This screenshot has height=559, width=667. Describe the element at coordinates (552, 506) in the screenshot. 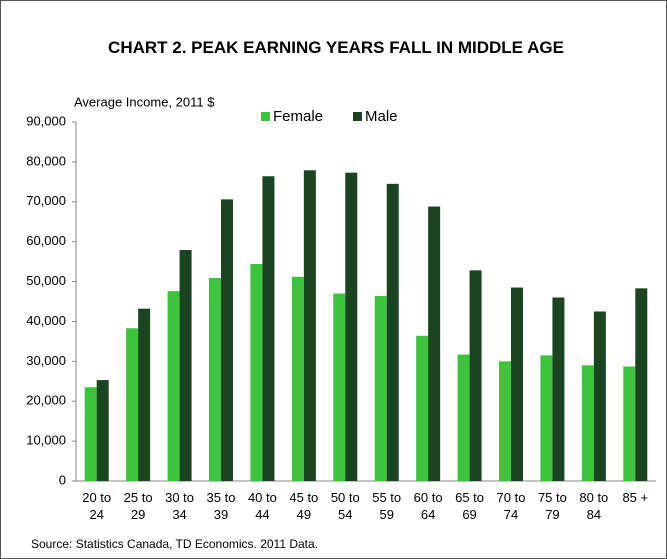

I see `x-tick-label: 75 to 79` at that location.